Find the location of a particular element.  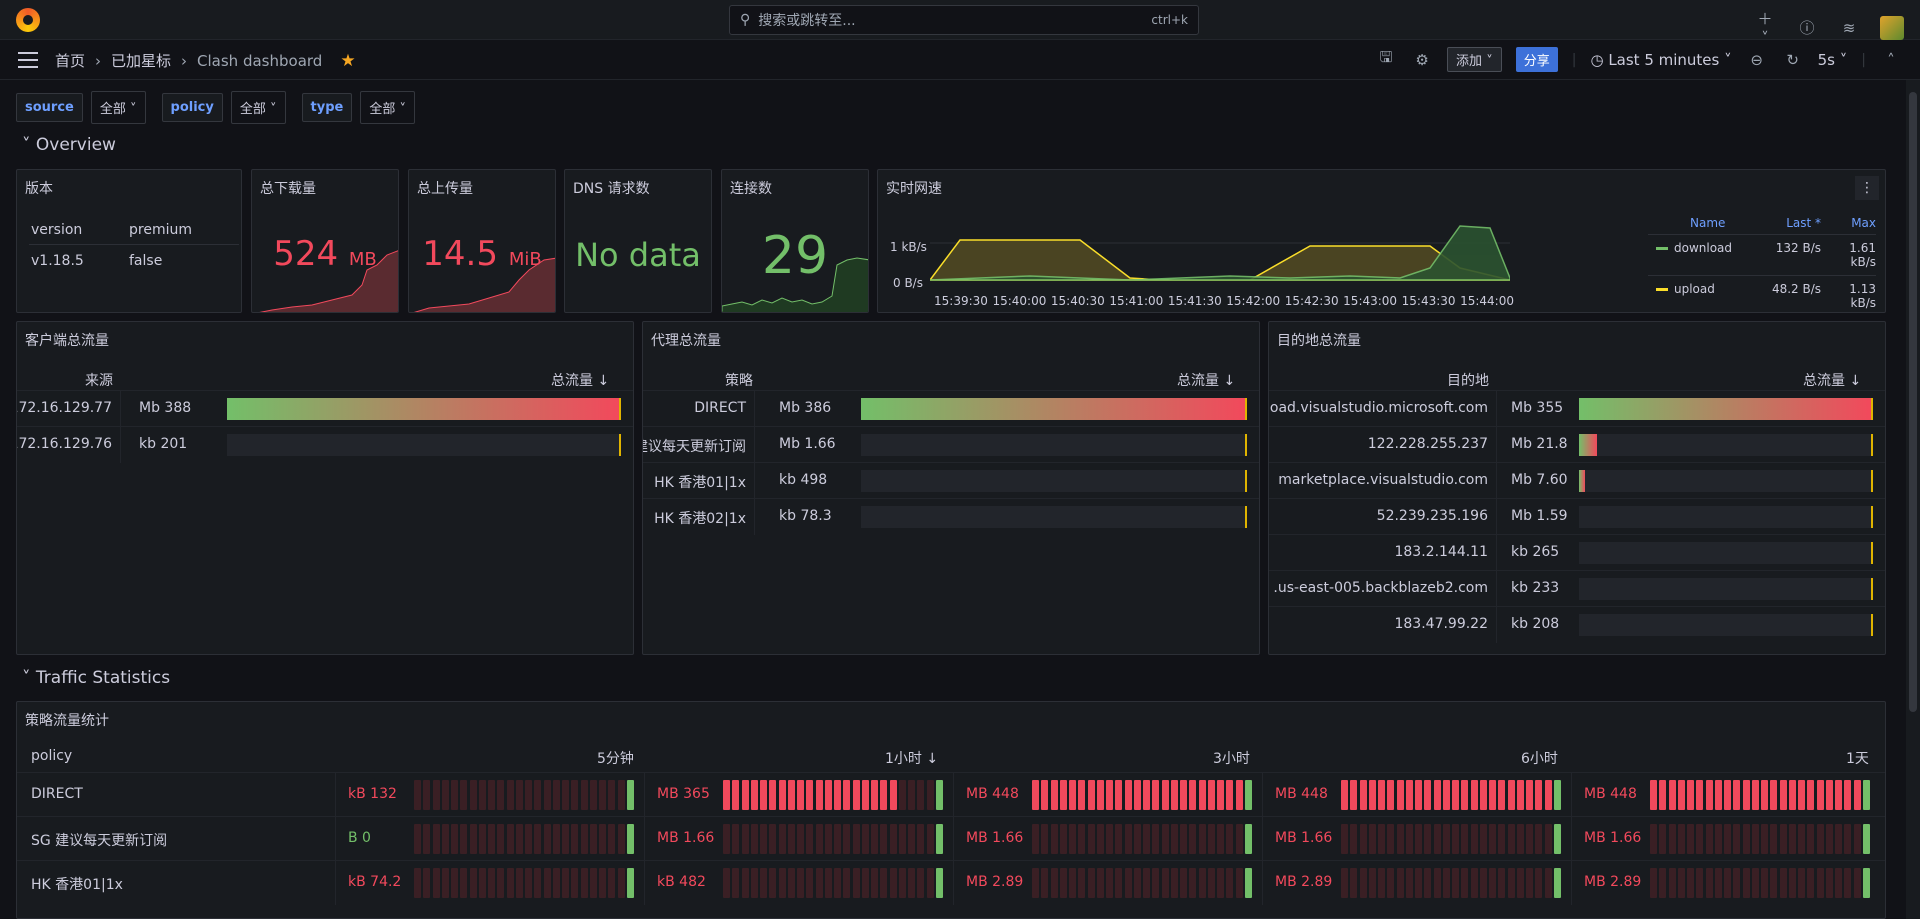

breadcrumb-home: 首页 is located at coordinates (70, 61).